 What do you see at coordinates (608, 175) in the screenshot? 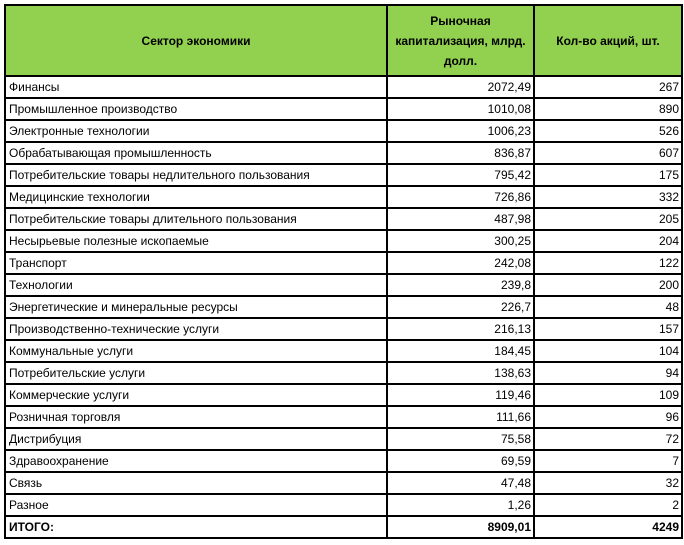
I see `share-count-cell: 175` at bounding box center [608, 175].